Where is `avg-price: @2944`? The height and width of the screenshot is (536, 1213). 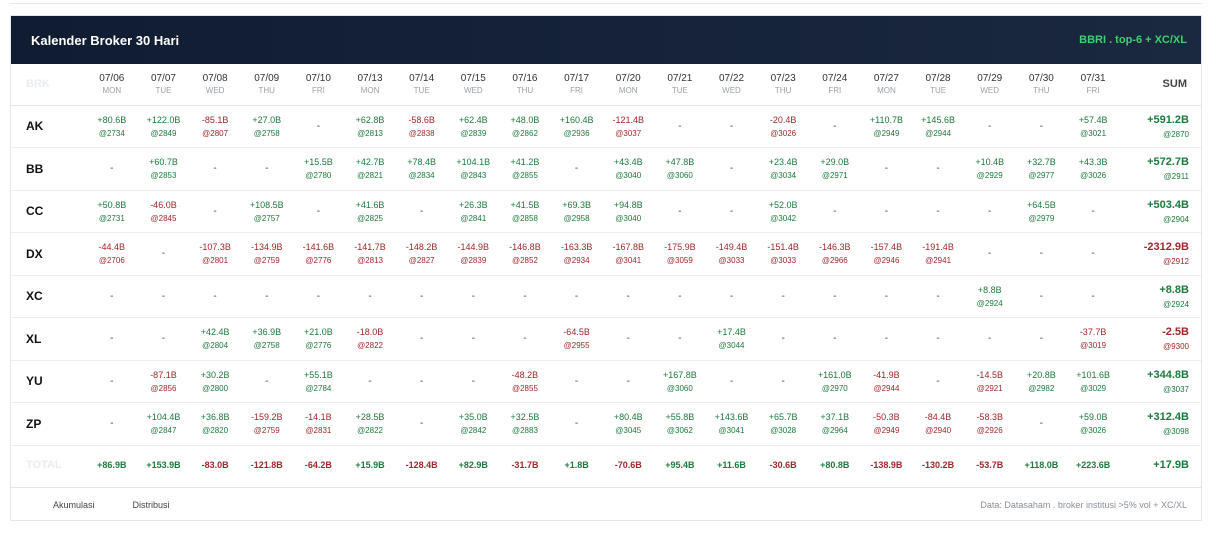 avg-price: @2944 is located at coordinates (886, 388).